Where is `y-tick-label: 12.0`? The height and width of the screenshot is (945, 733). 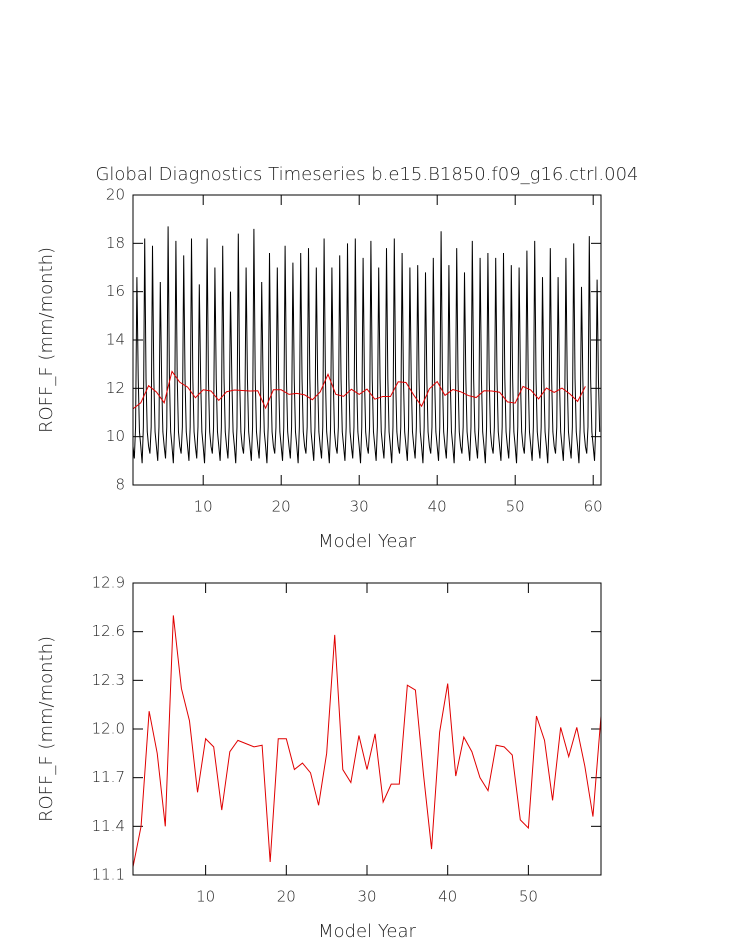 y-tick-label: 12.0 is located at coordinates (108, 729).